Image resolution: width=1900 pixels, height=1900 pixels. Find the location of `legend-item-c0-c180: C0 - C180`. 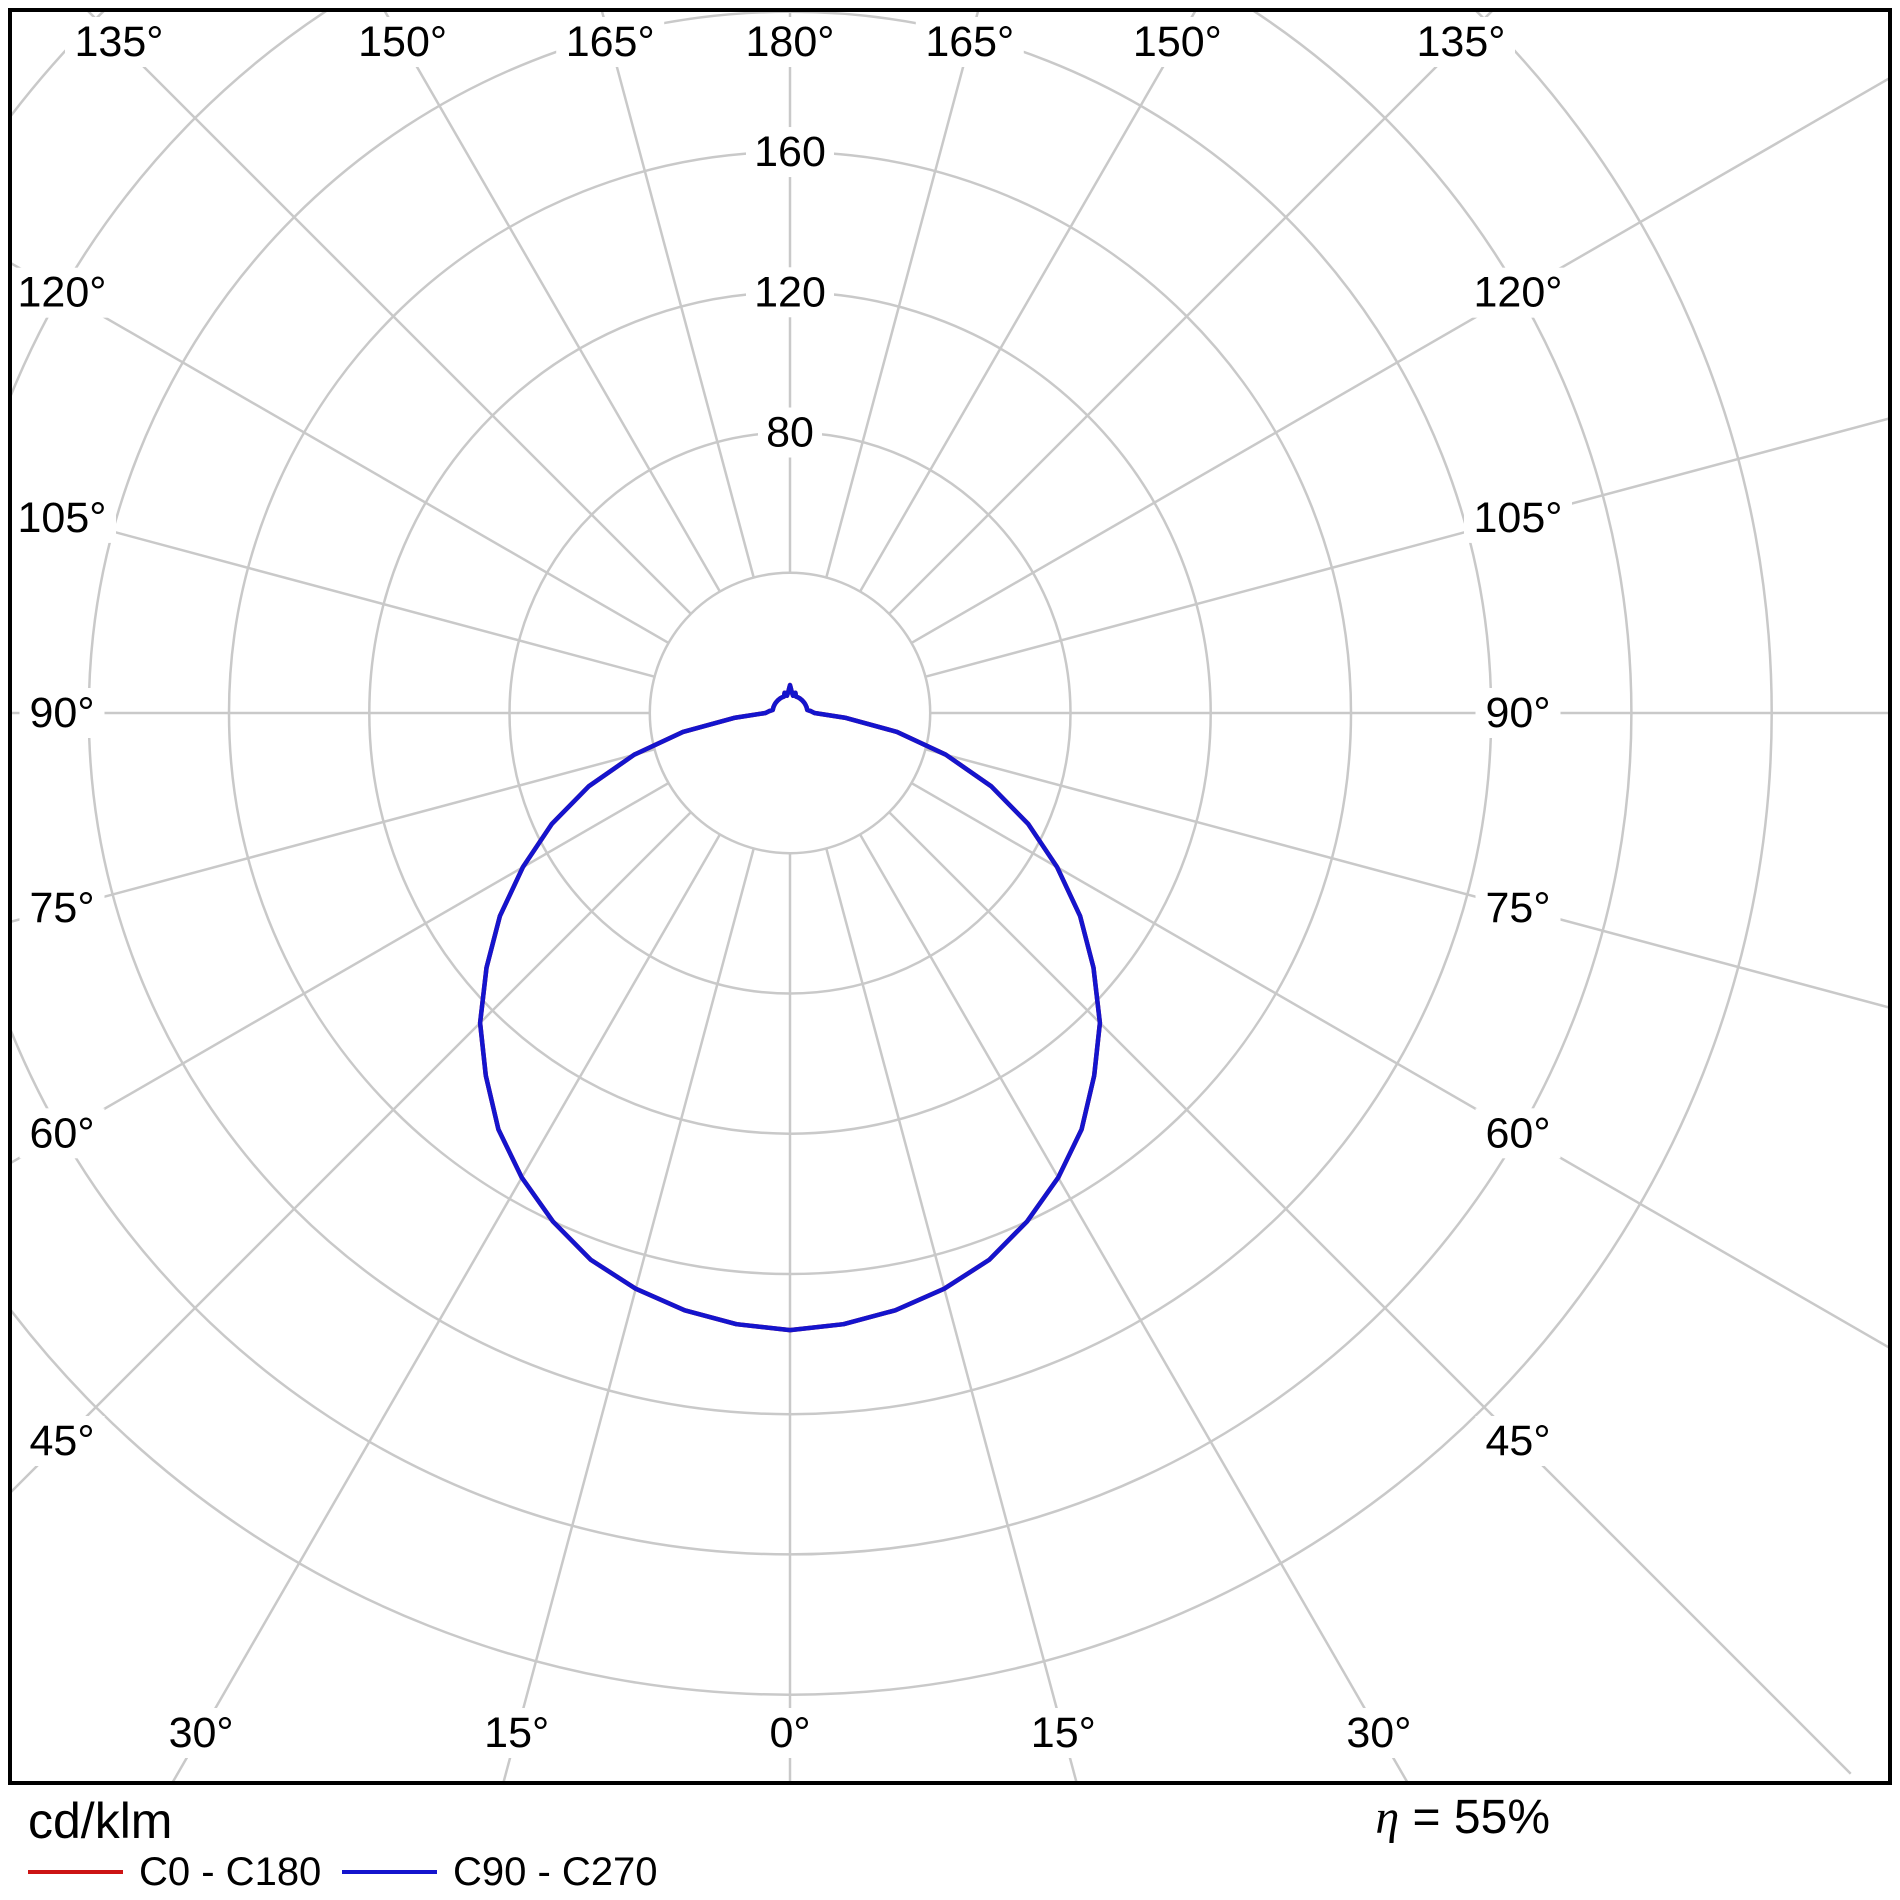

legend-item-c0-c180: C0 - C180 is located at coordinates (174, 1872).